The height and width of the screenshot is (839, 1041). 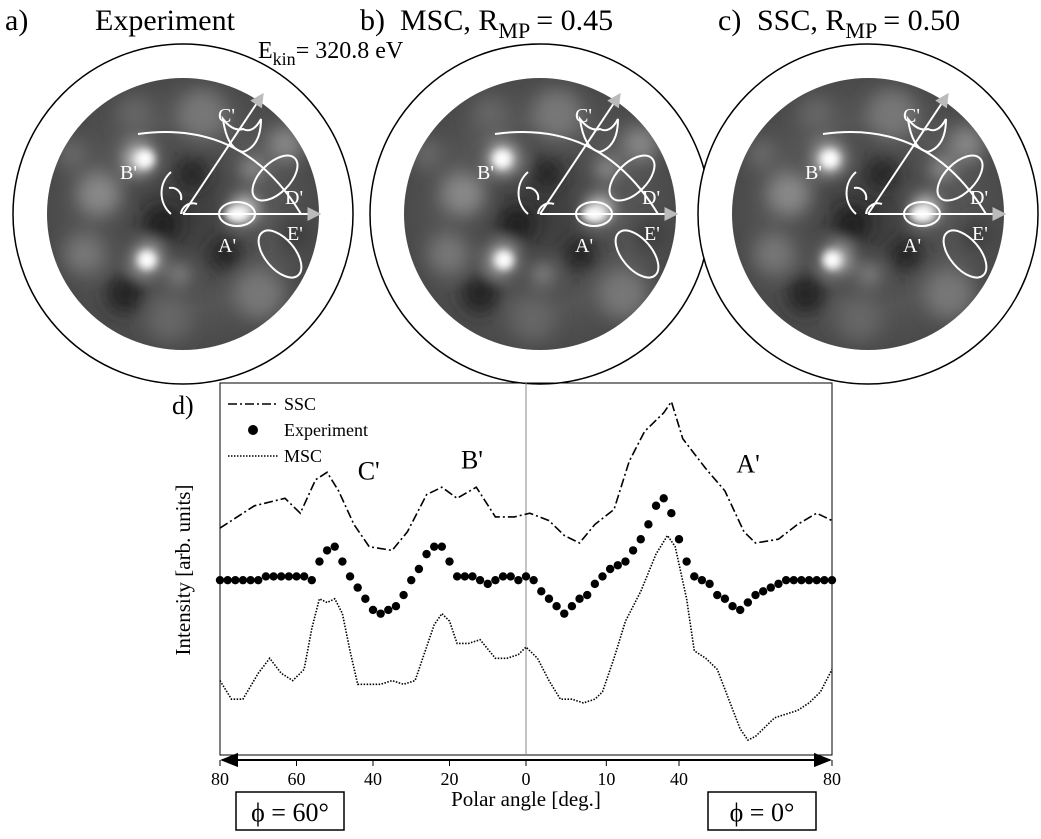 What do you see at coordinates (165, 20) in the screenshot?
I see `panel-title: Experiment` at bounding box center [165, 20].